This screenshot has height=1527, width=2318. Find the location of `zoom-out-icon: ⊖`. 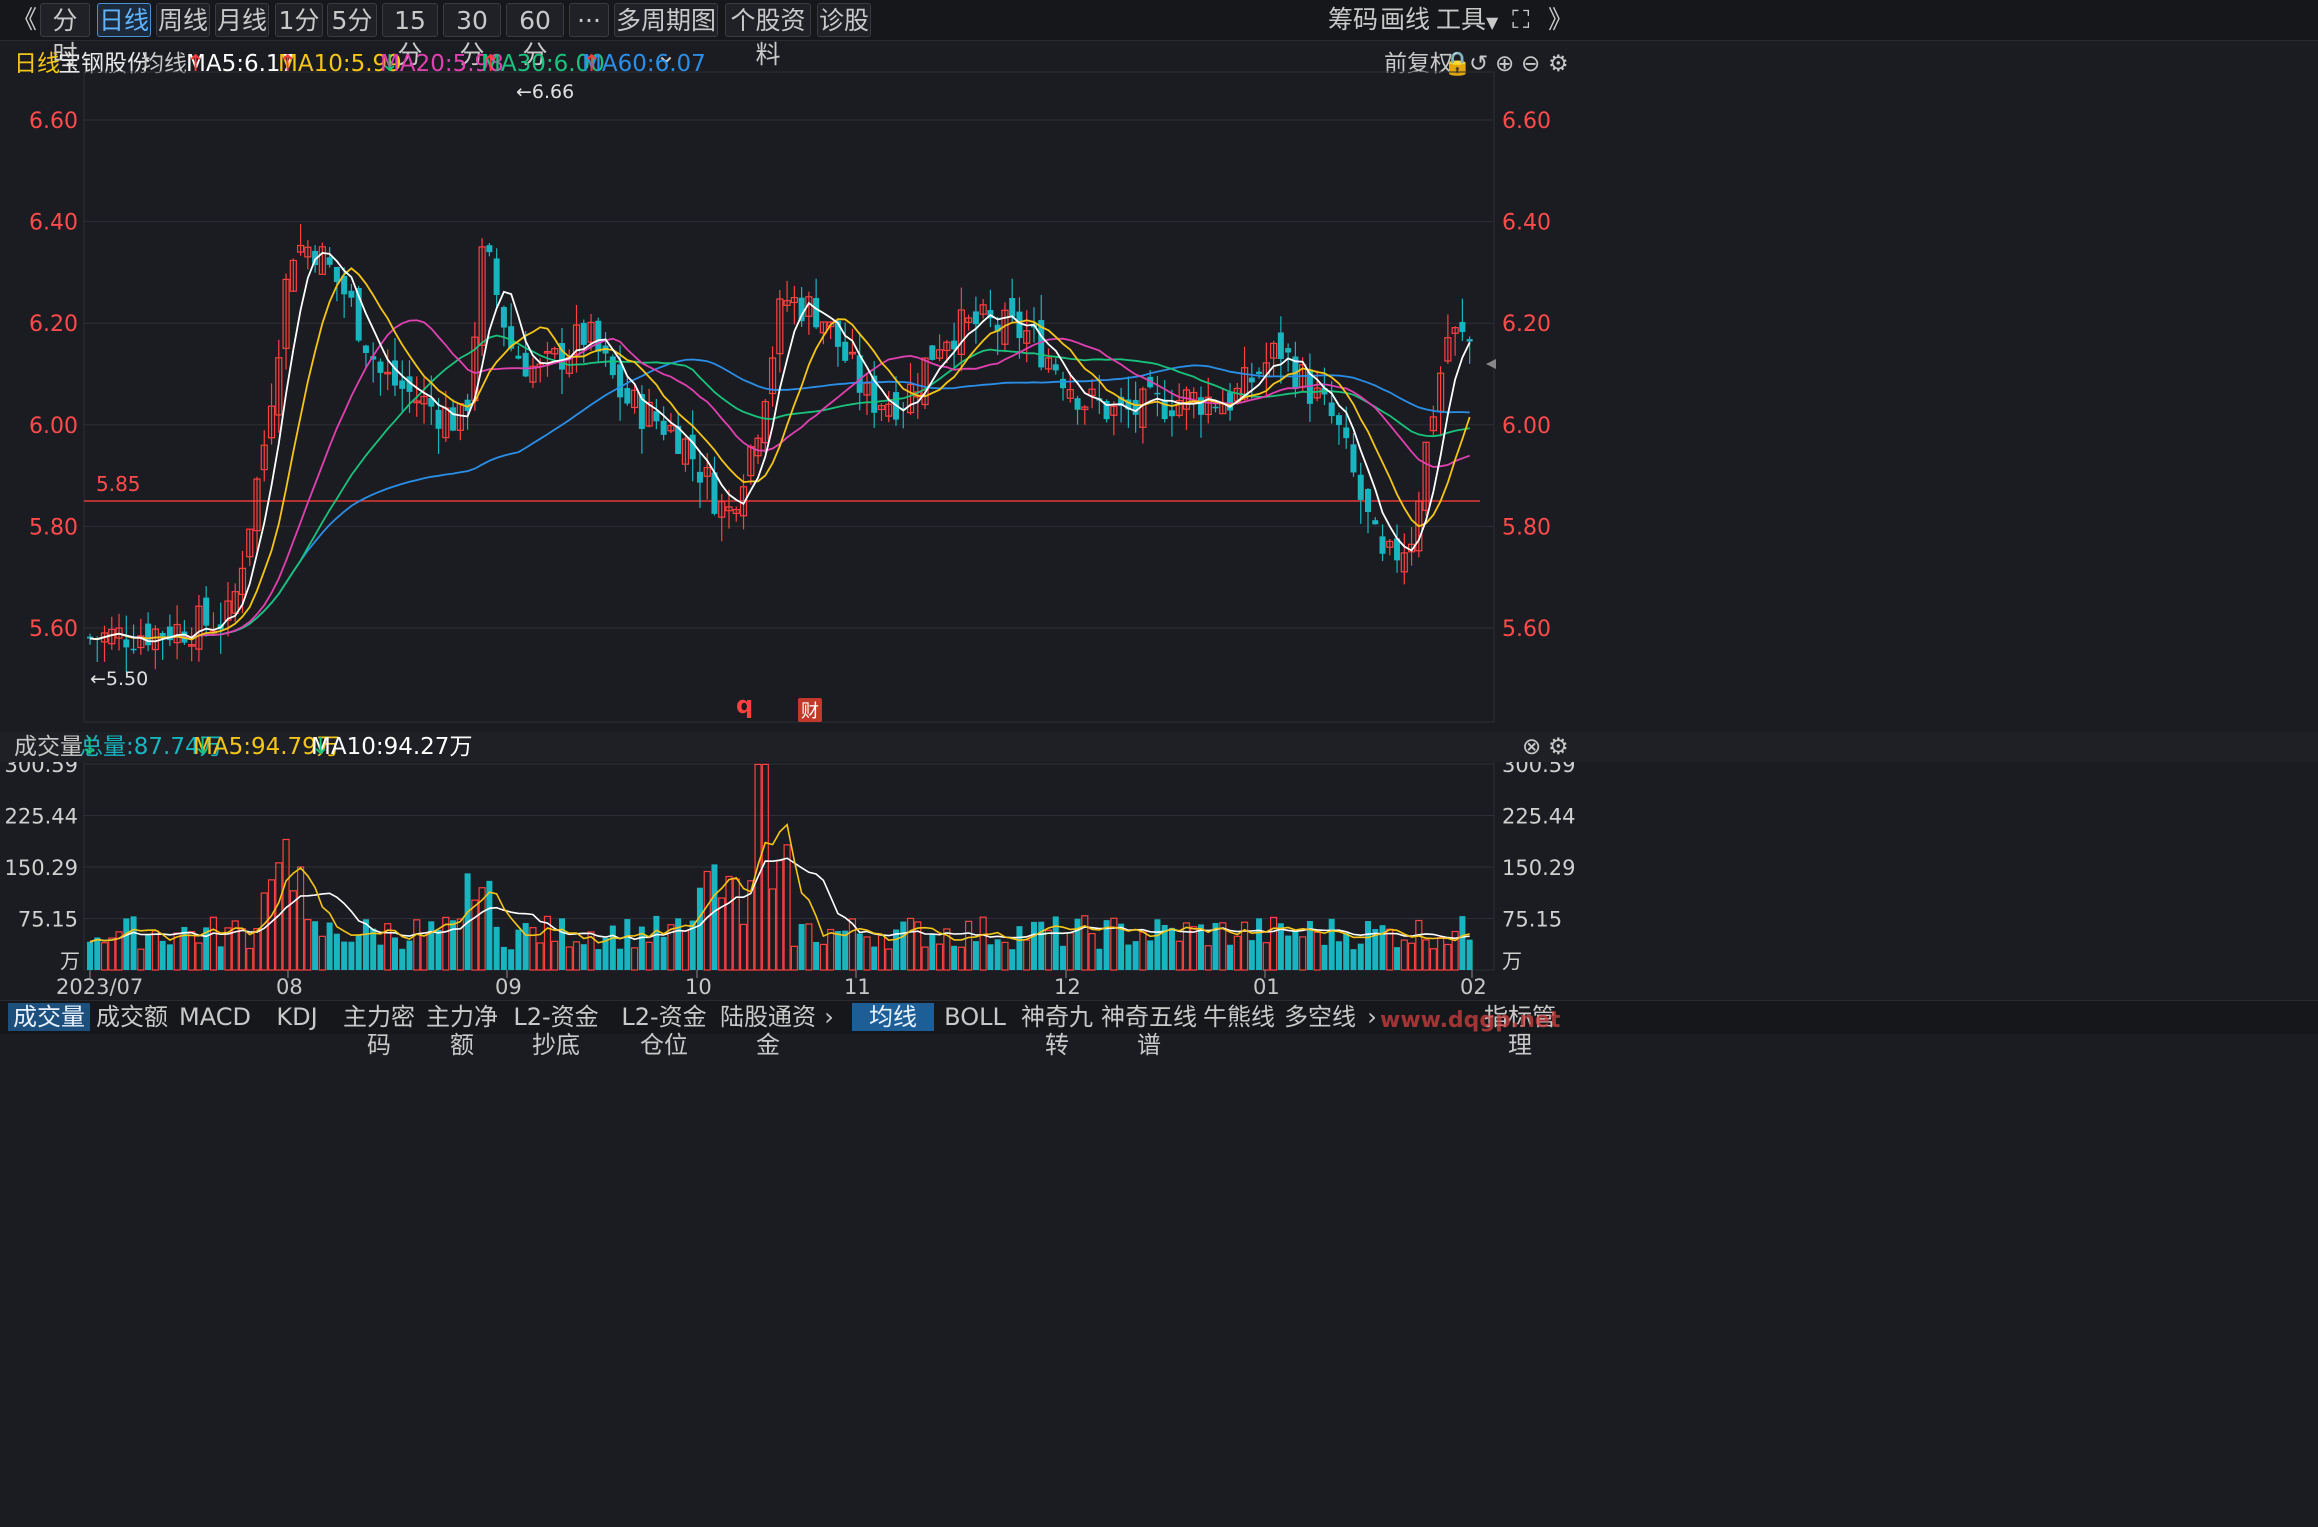

zoom-out-icon: ⊖ is located at coordinates (1531, 64).